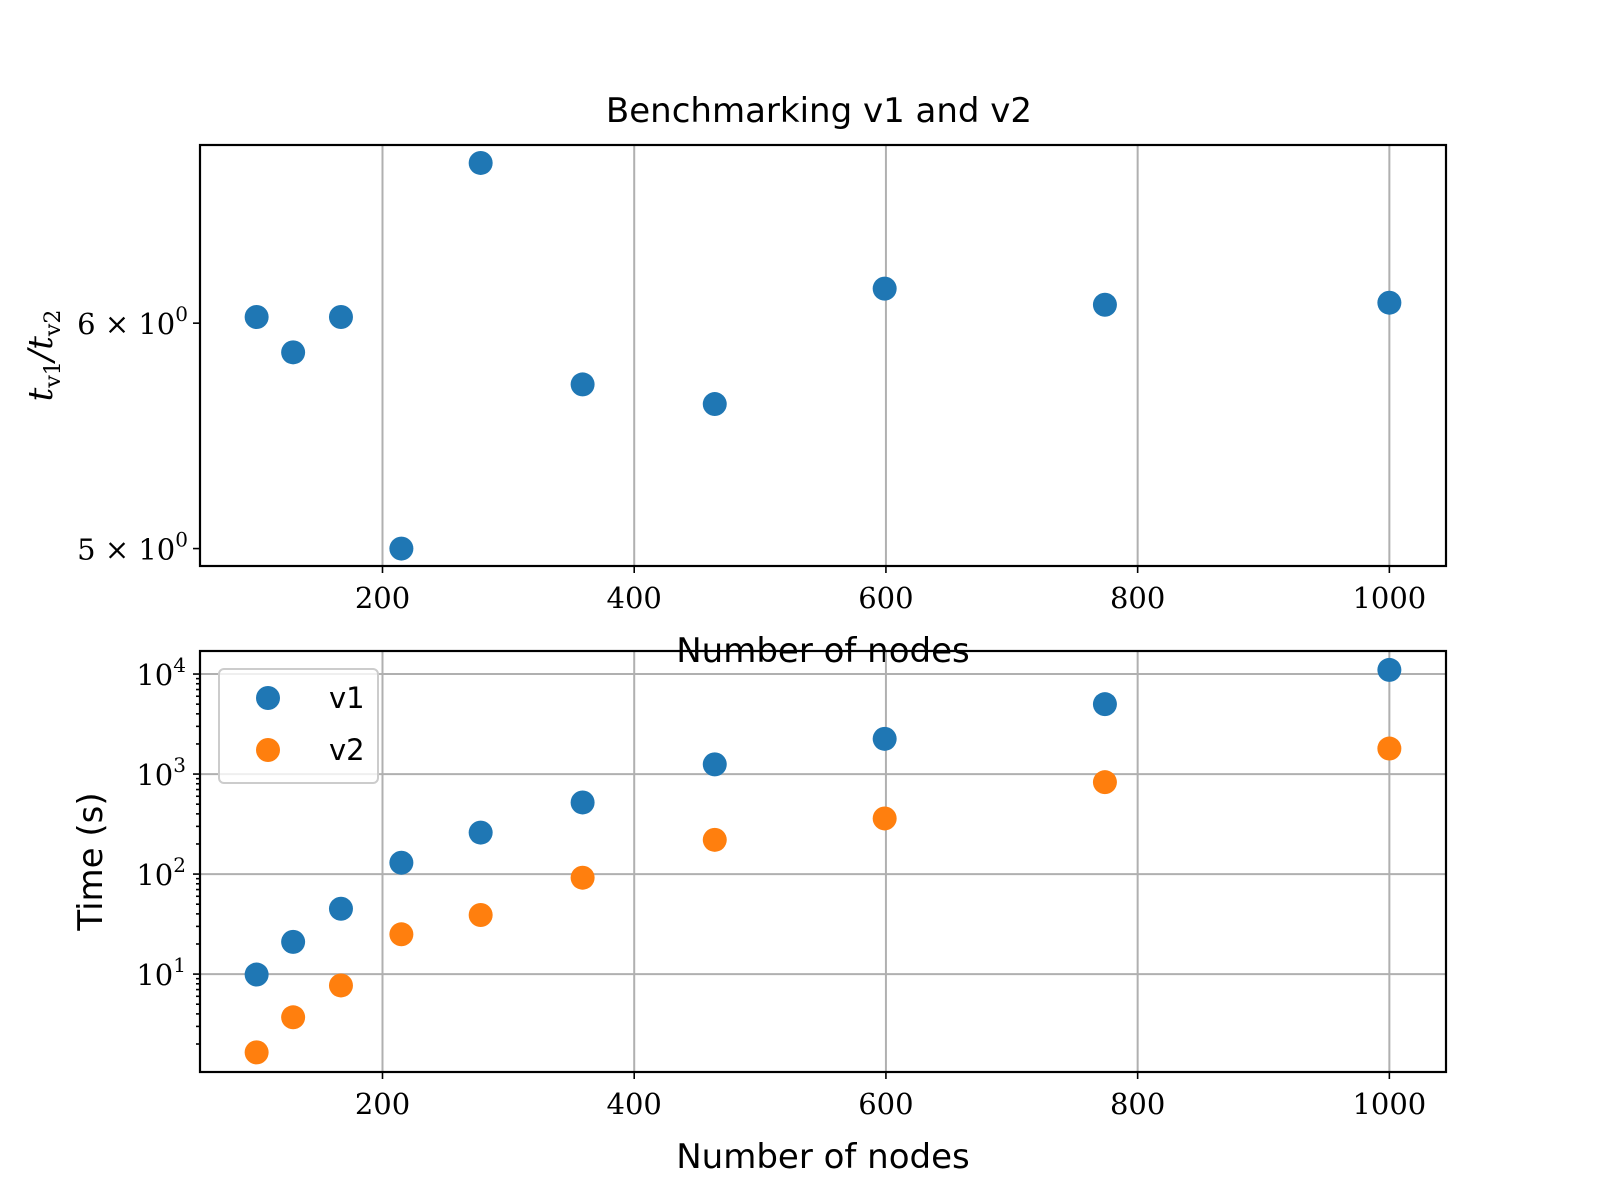 This screenshot has height=1200, width=1600. Describe the element at coordinates (268, 750) in the screenshot. I see `legend-marker-v2` at that location.